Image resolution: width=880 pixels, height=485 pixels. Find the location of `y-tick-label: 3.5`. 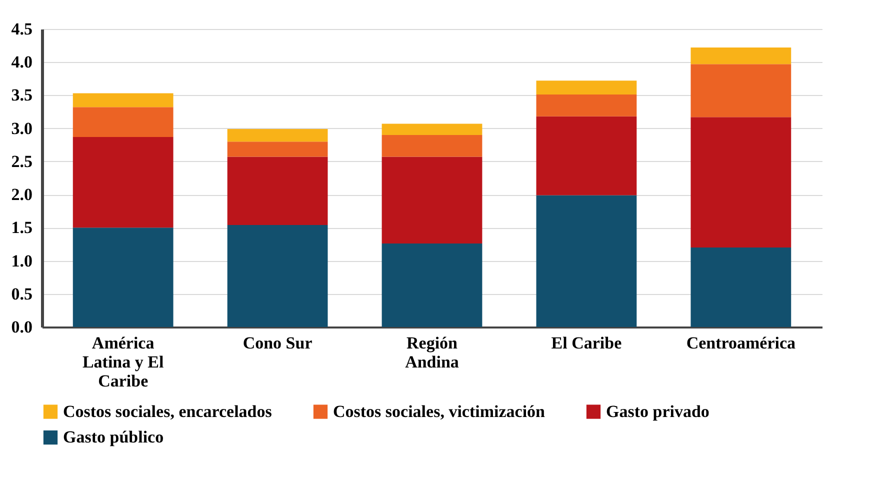

y-tick-label: 3.5 is located at coordinates (21, 95).